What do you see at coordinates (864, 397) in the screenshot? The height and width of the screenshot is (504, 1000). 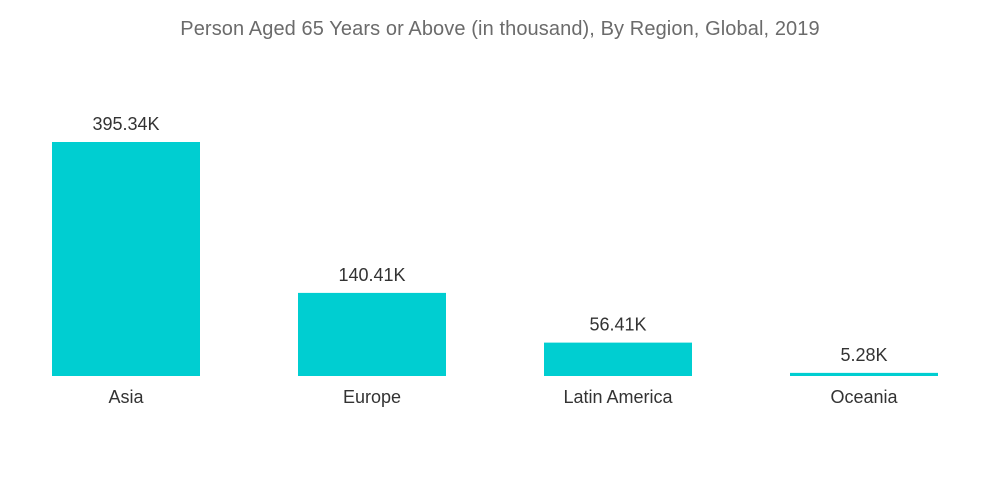 I see `x-tick-label-oceania: Oceania` at bounding box center [864, 397].